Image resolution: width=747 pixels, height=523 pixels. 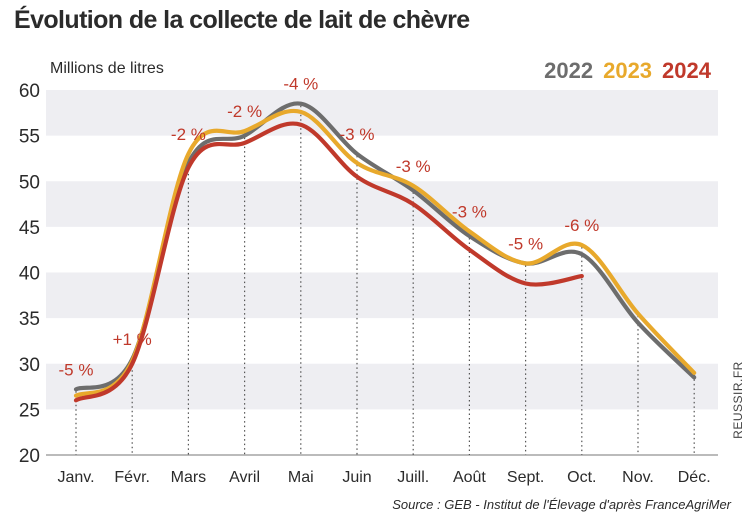 I want to click on y-tick-label: 40, so click(x=29, y=274).